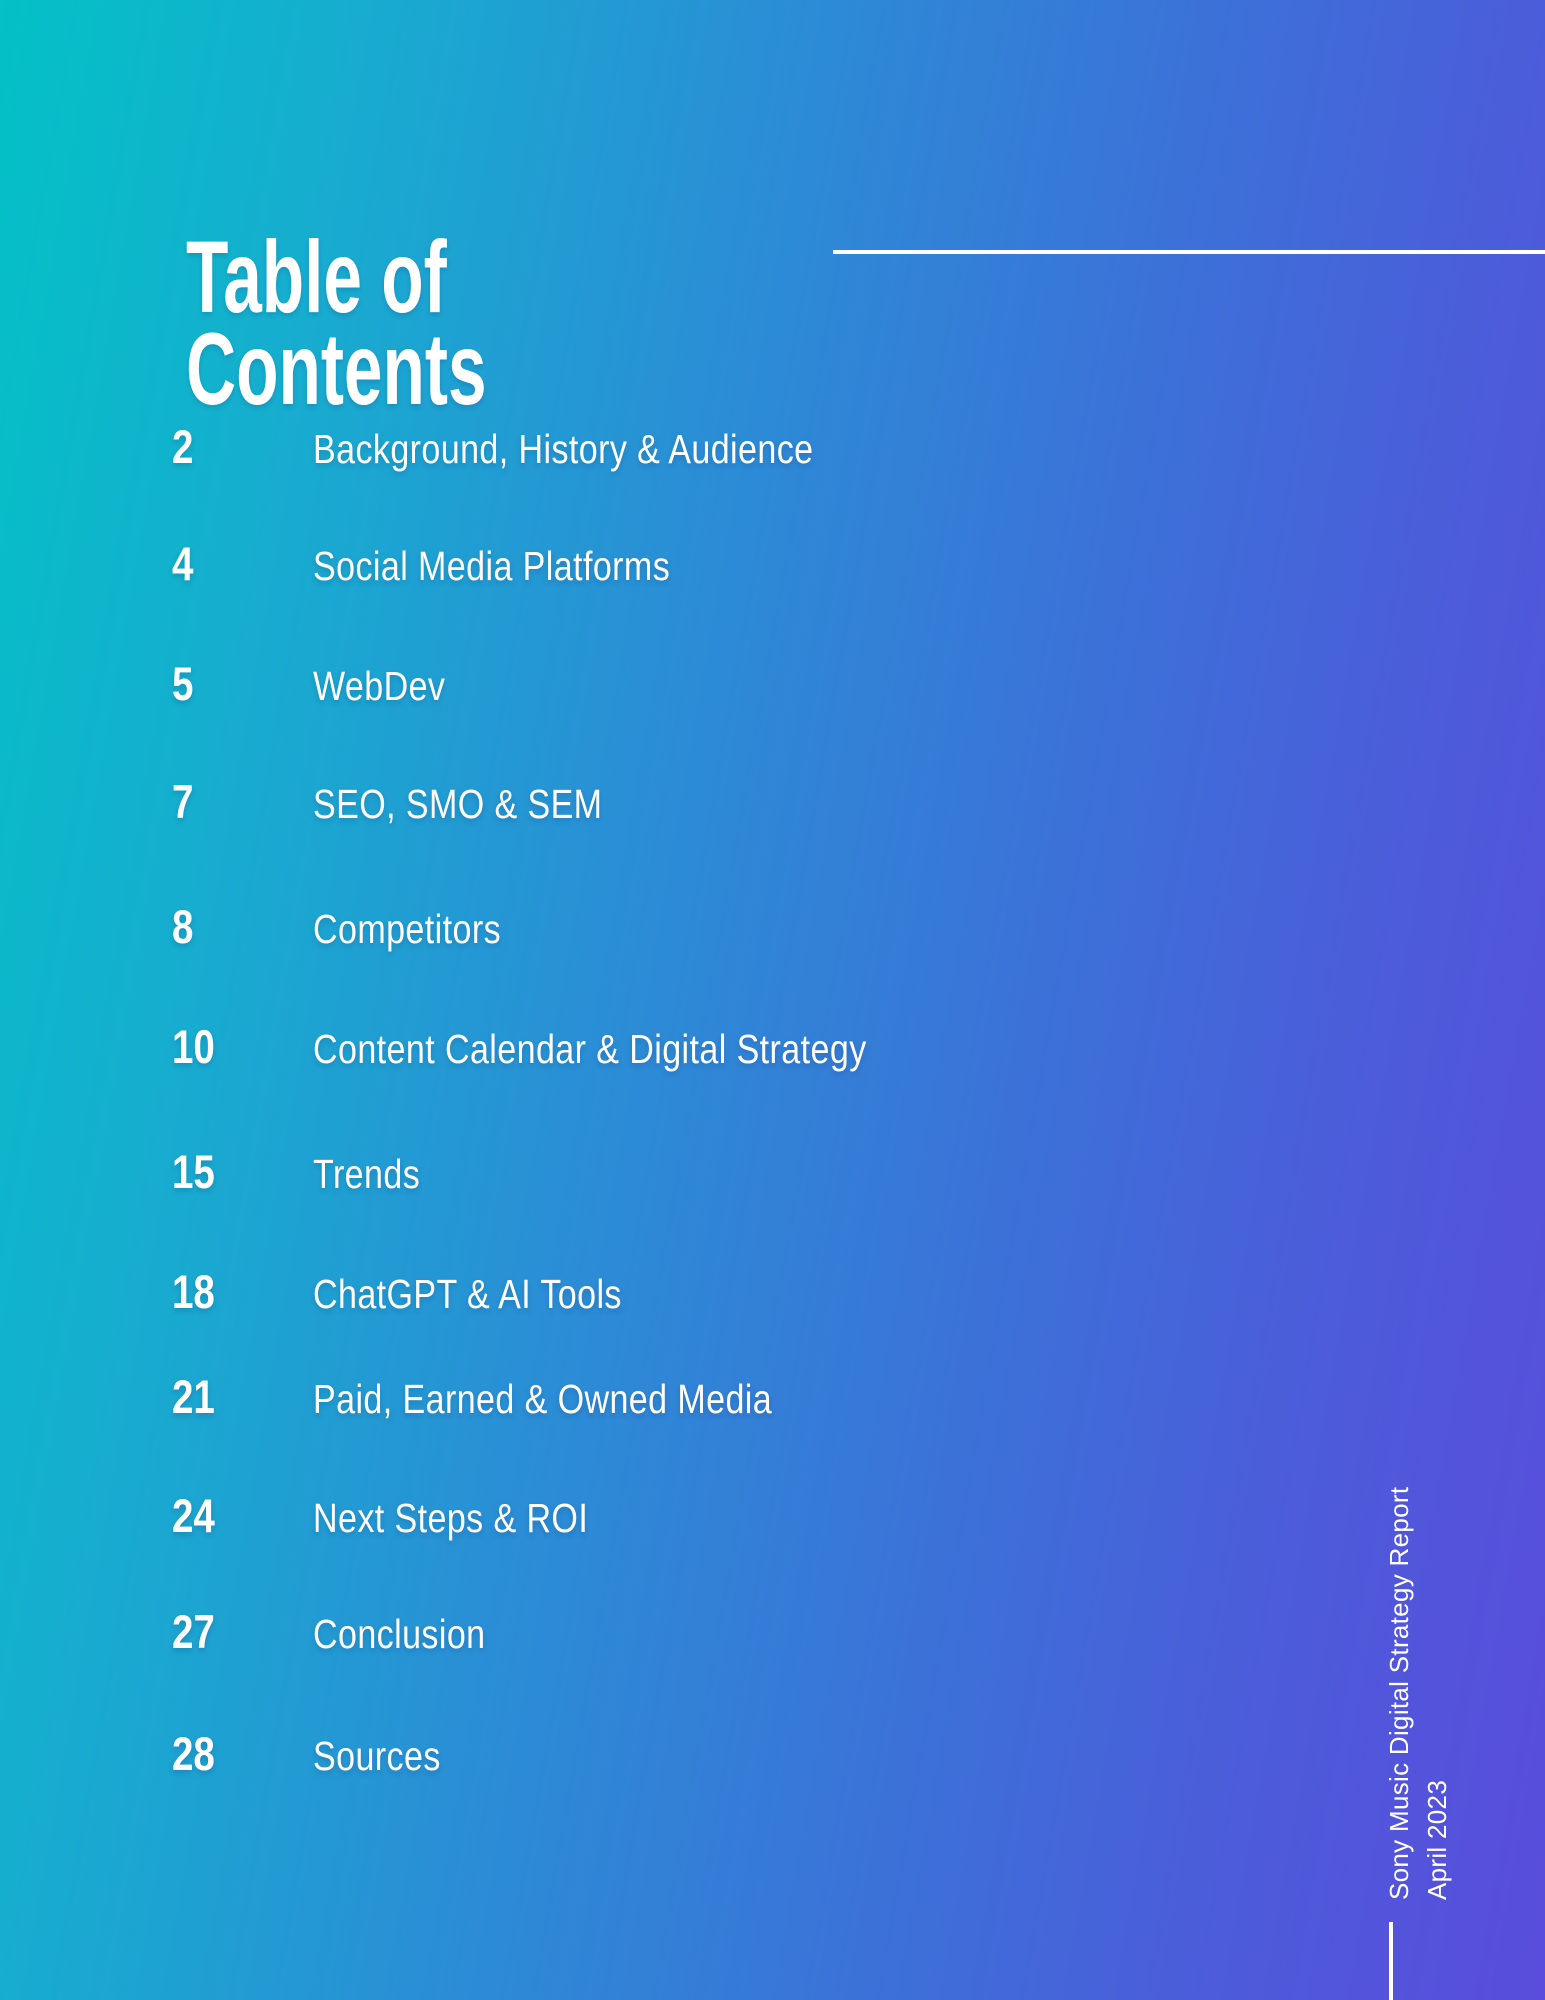 The height and width of the screenshot is (2000, 1545). I want to click on toc-row: 10 Content Calendar & Digital Strategy, so click(576, 1048).